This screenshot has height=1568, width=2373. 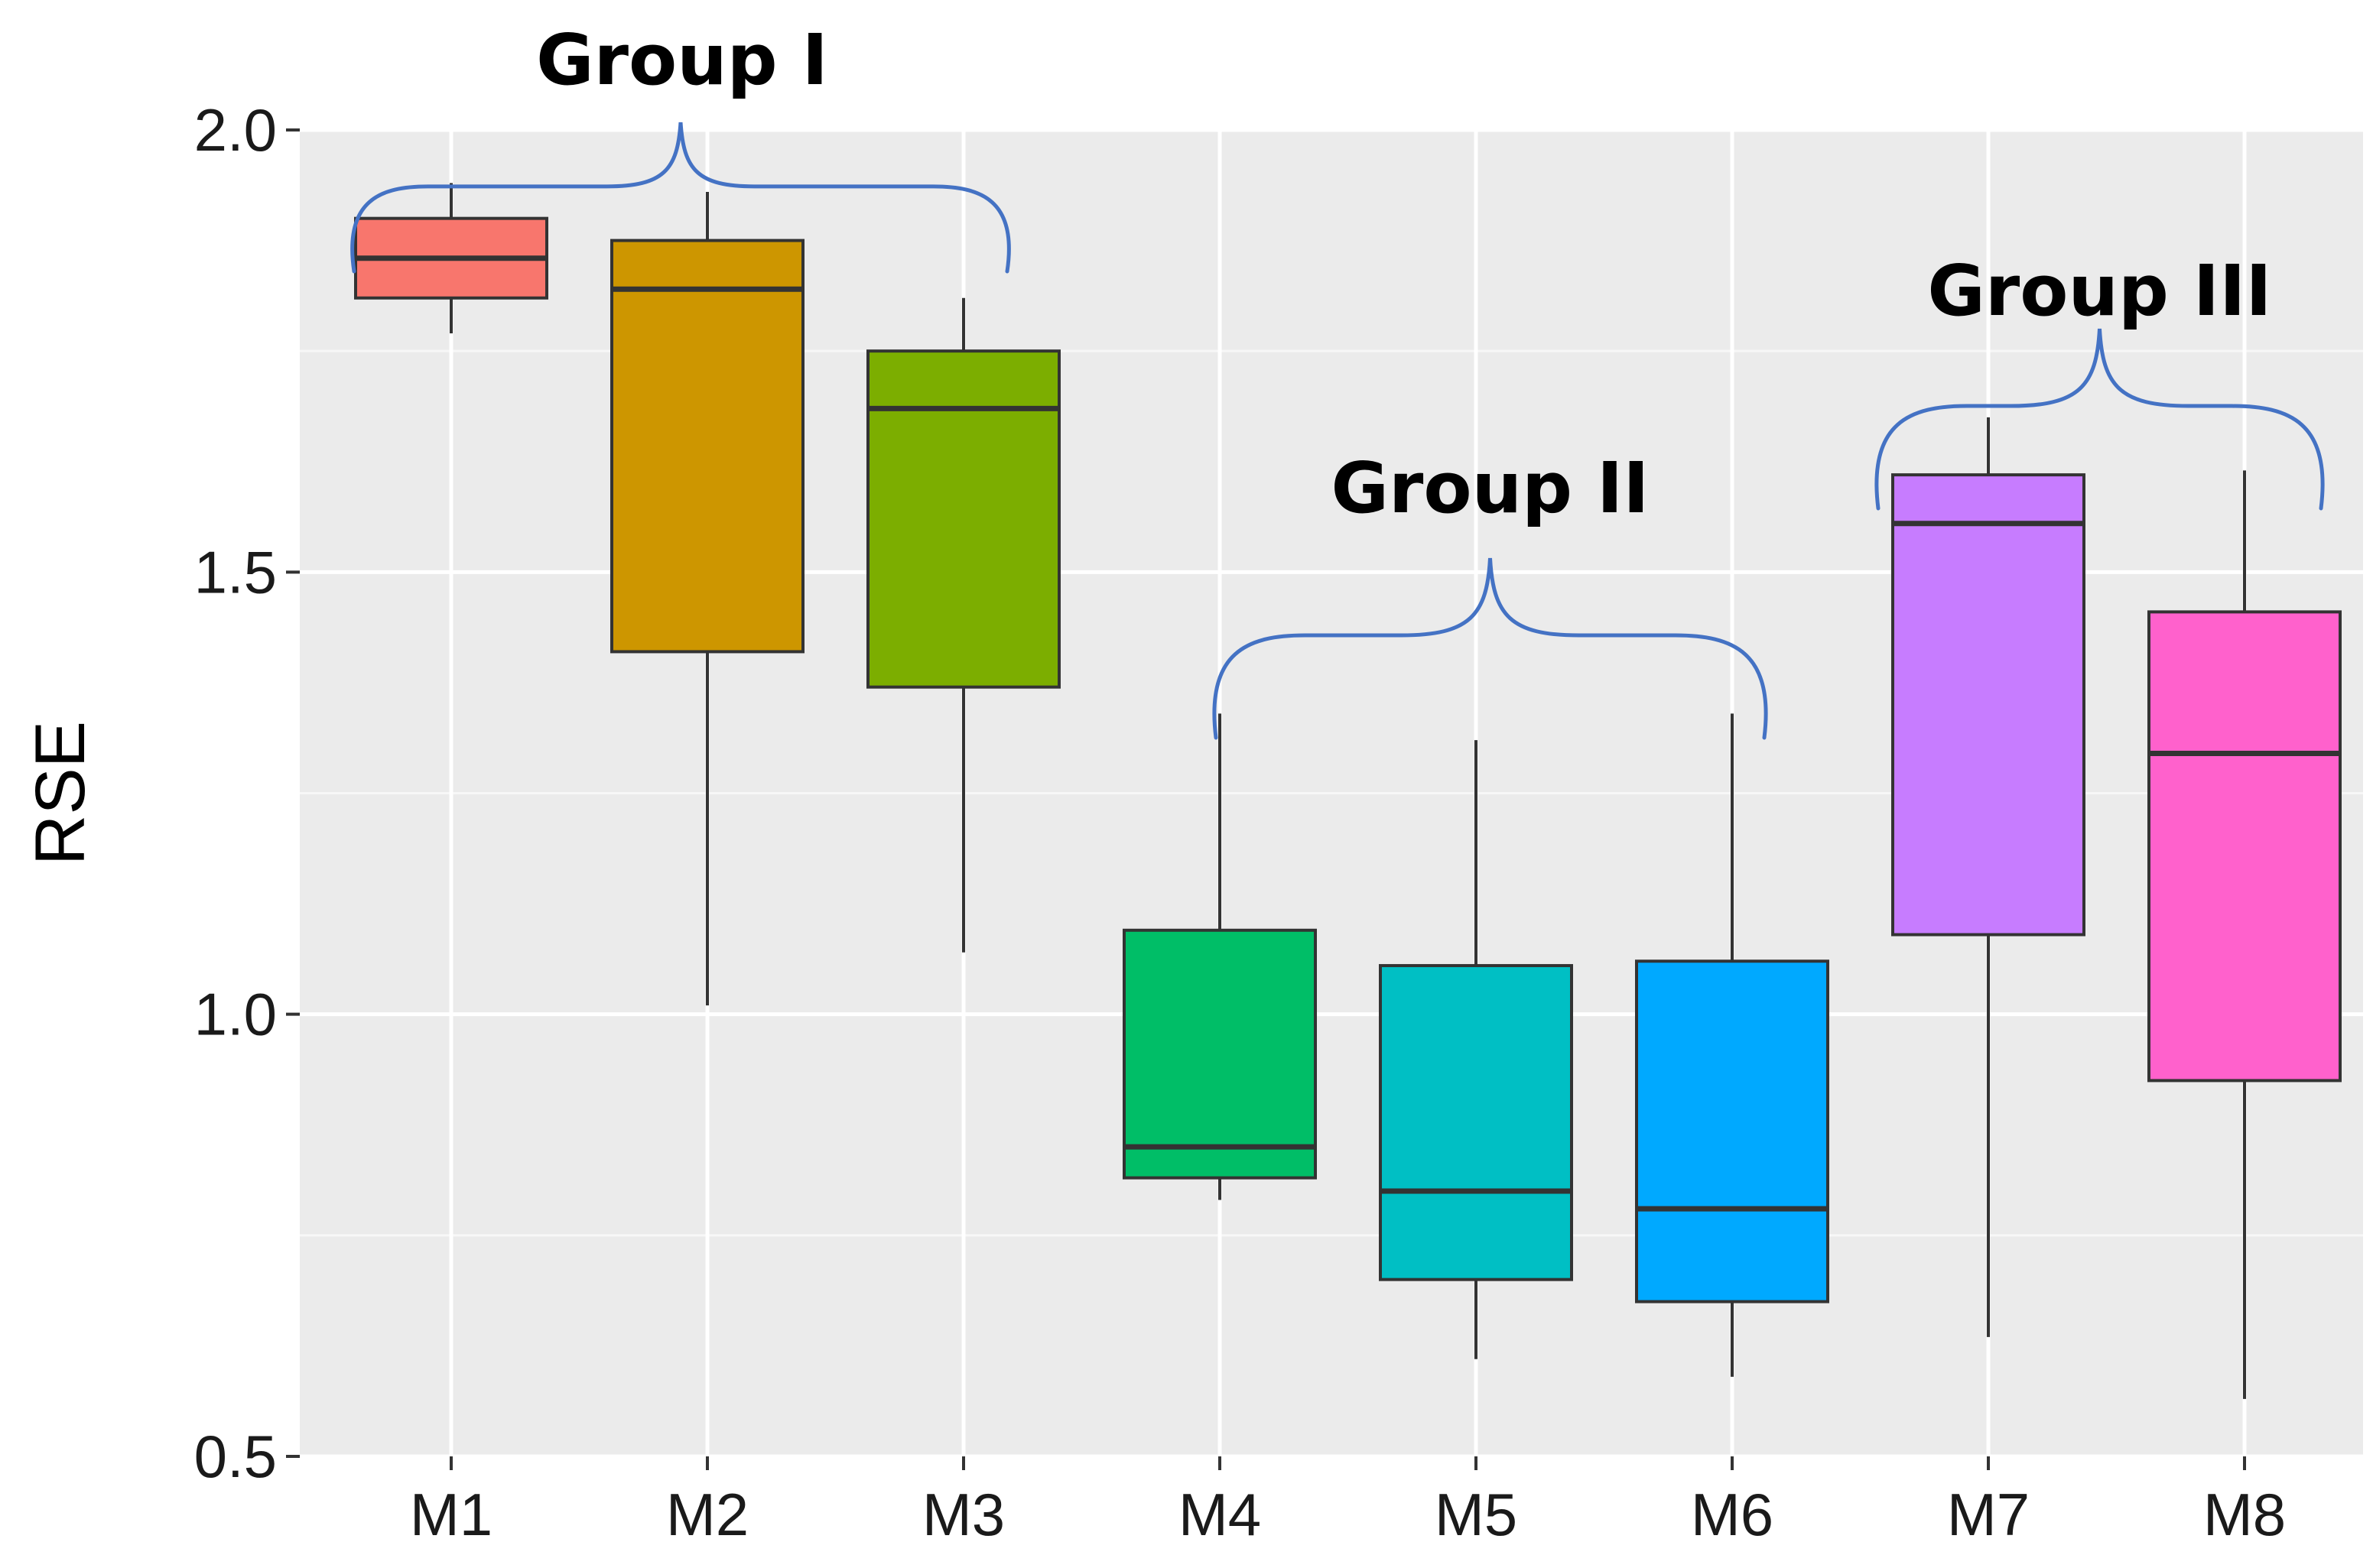 I want to click on y-tick-label-1-0: 1.0, so click(x=235, y=1014).